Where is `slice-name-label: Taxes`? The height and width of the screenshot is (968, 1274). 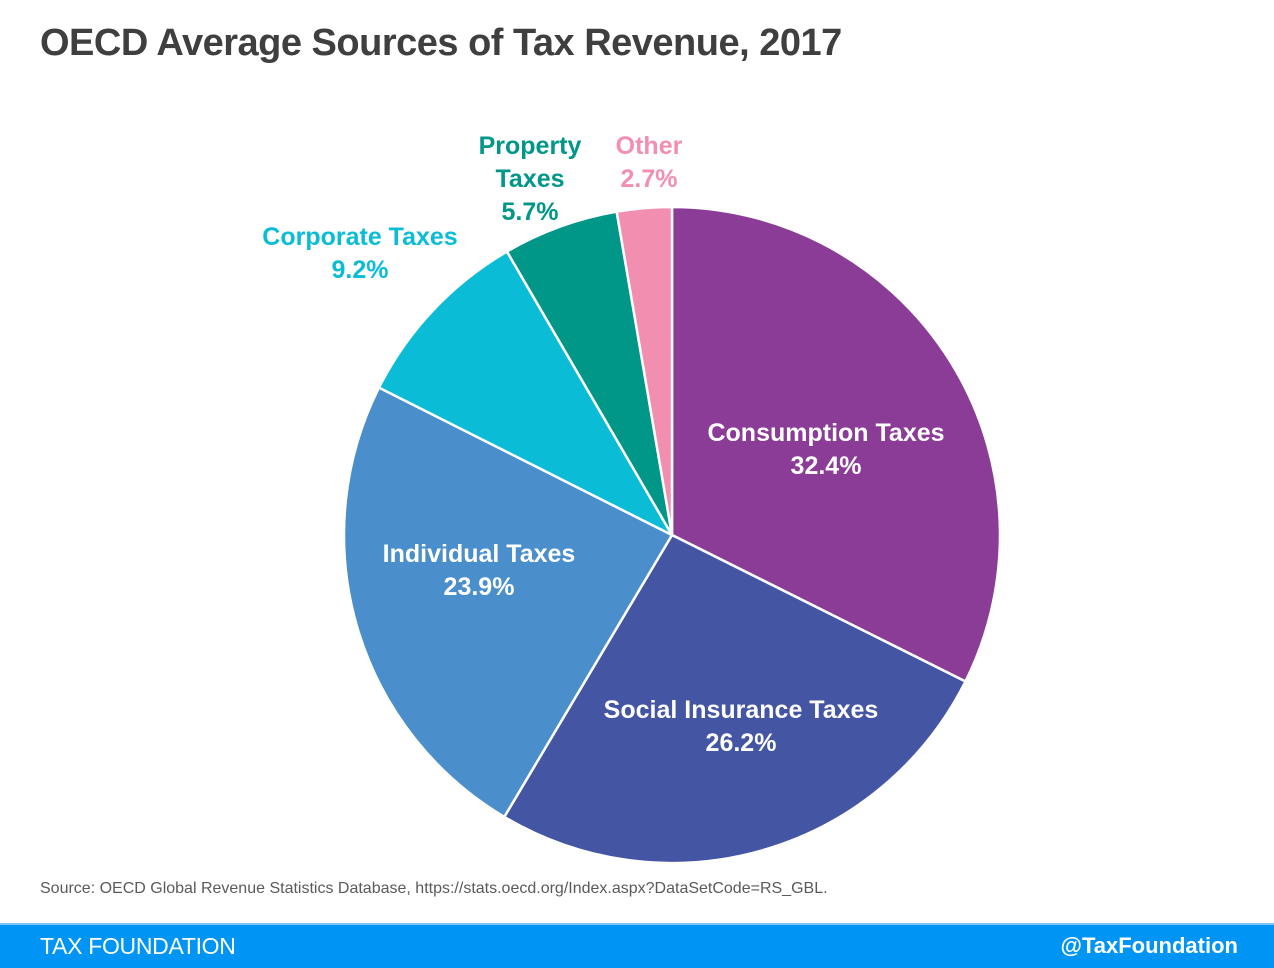 slice-name-label: Taxes is located at coordinates (529, 179).